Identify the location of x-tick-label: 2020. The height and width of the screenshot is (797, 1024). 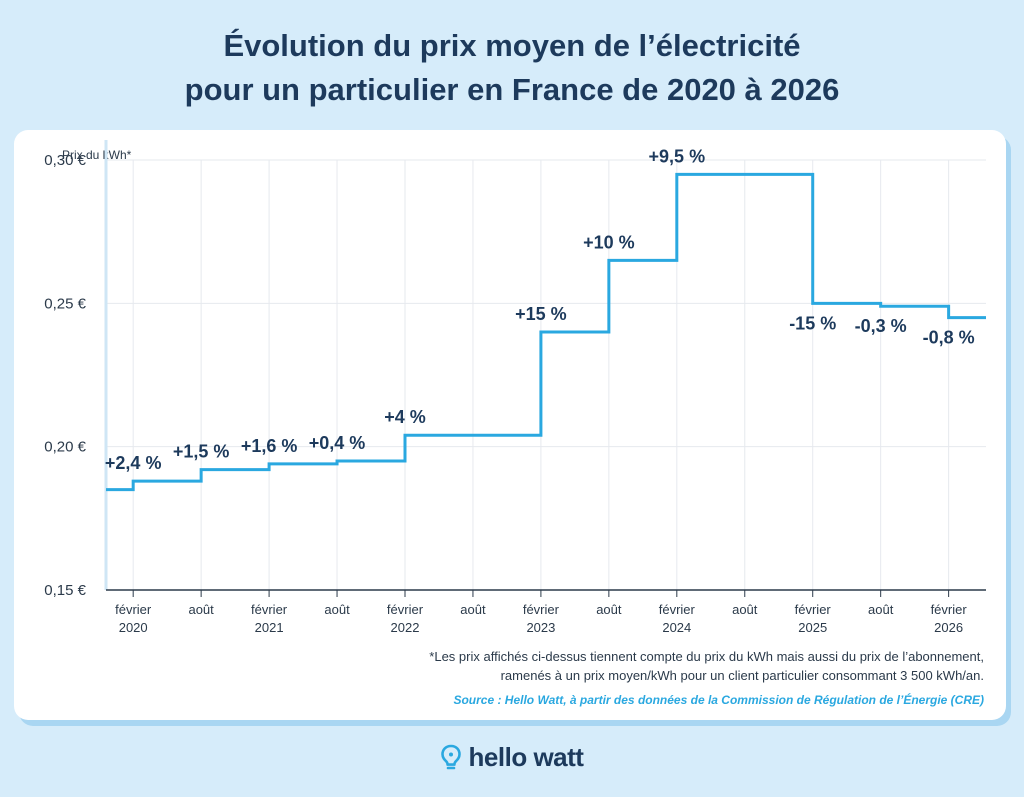
(133, 627).